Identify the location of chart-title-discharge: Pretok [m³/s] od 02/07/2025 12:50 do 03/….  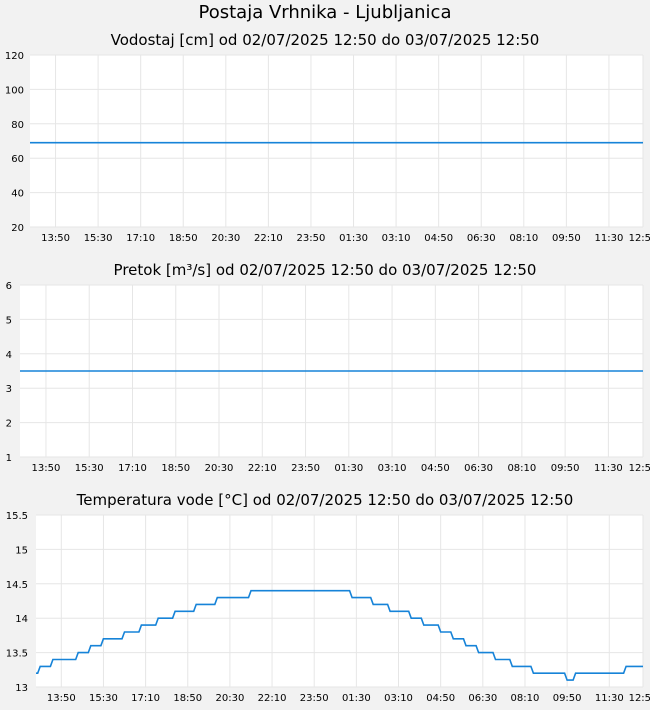
(325, 270).